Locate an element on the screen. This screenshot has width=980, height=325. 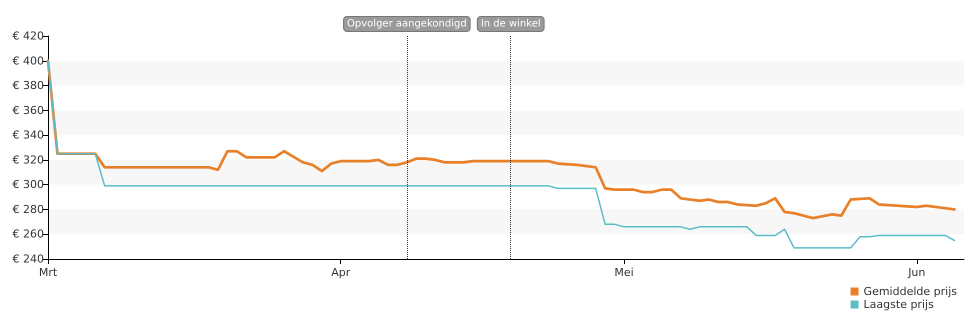
y-tick-label: € 420 is located at coordinates (28, 36).